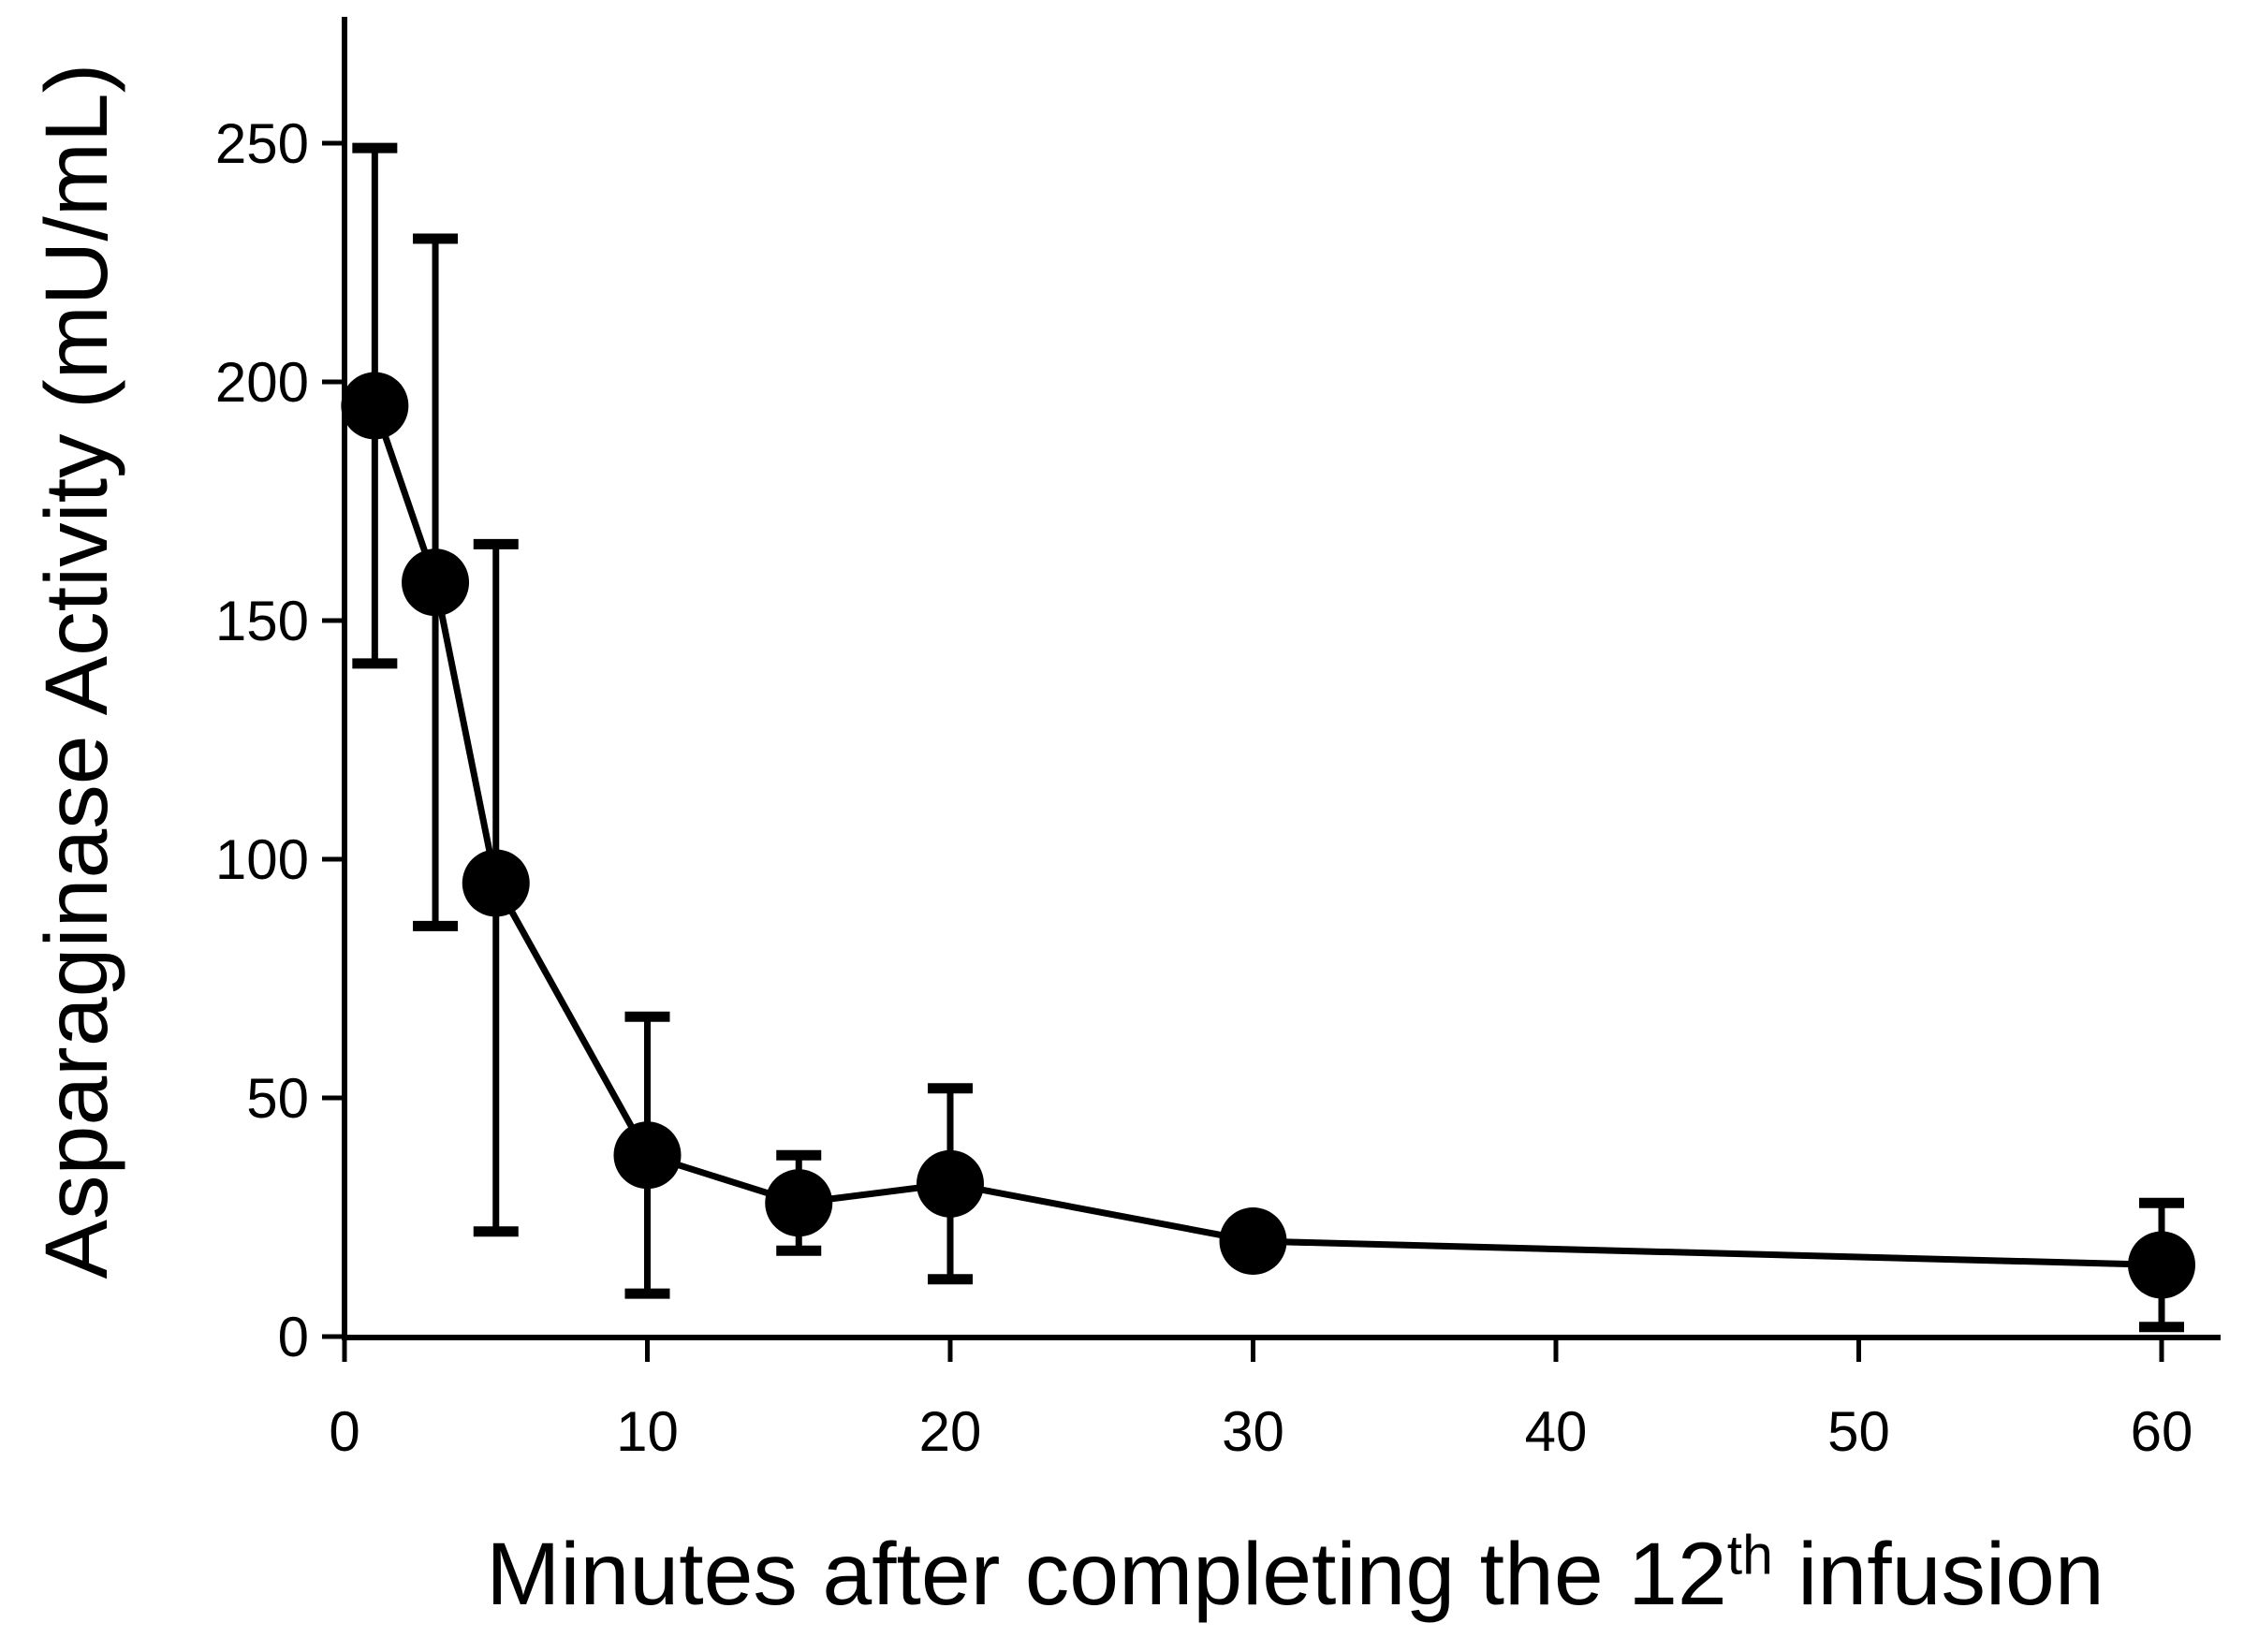 This screenshot has height=1652, width=2244. I want to click on x-axis-tick-label: 40, so click(1556, 1432).